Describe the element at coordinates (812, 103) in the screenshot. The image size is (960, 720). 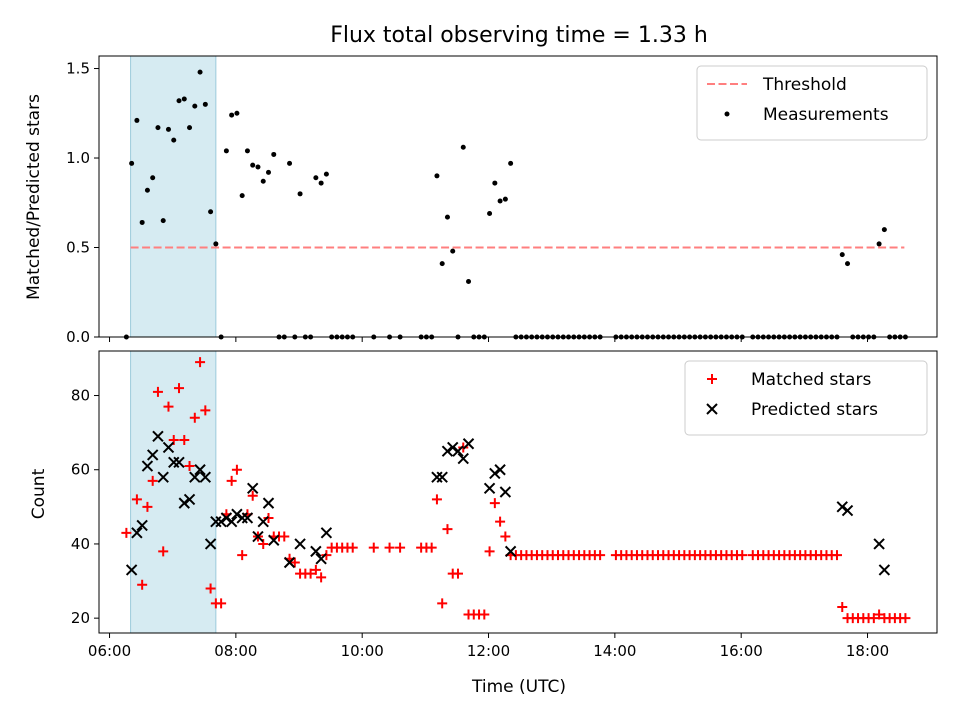
I see `legend: Threshold Measurements` at that location.